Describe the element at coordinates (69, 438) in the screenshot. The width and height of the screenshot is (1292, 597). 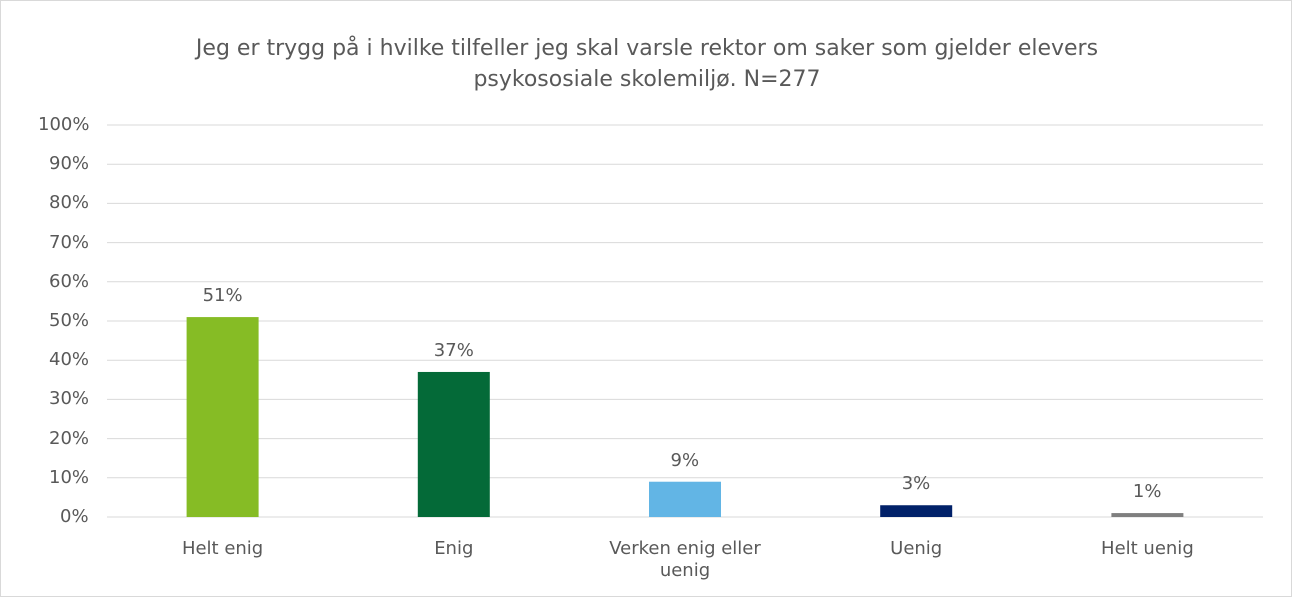
I see `y-tick-label: 20%` at that location.